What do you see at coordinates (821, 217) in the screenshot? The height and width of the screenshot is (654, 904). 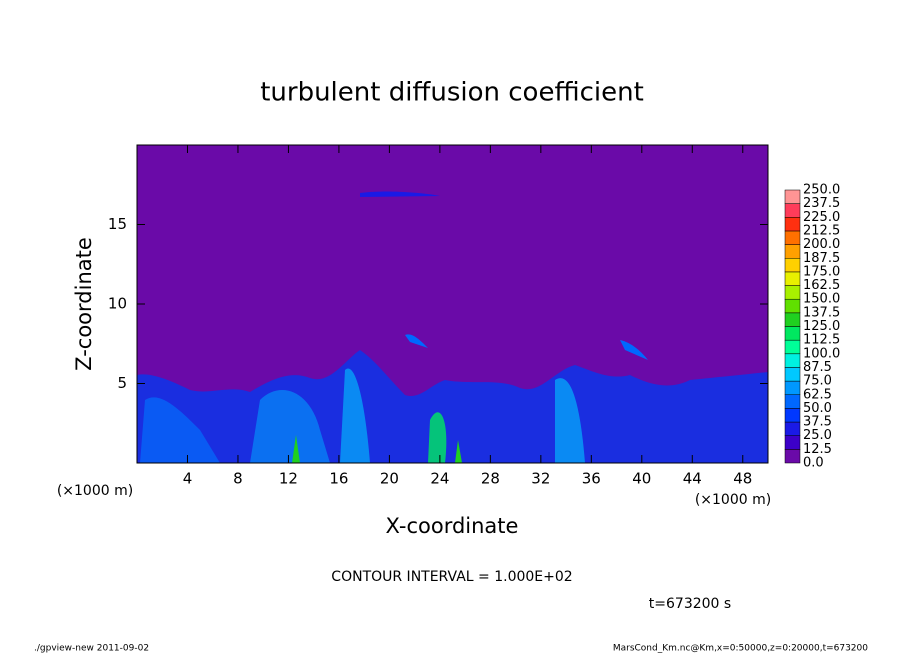 I see `colorbar-label: 225.0` at bounding box center [821, 217].